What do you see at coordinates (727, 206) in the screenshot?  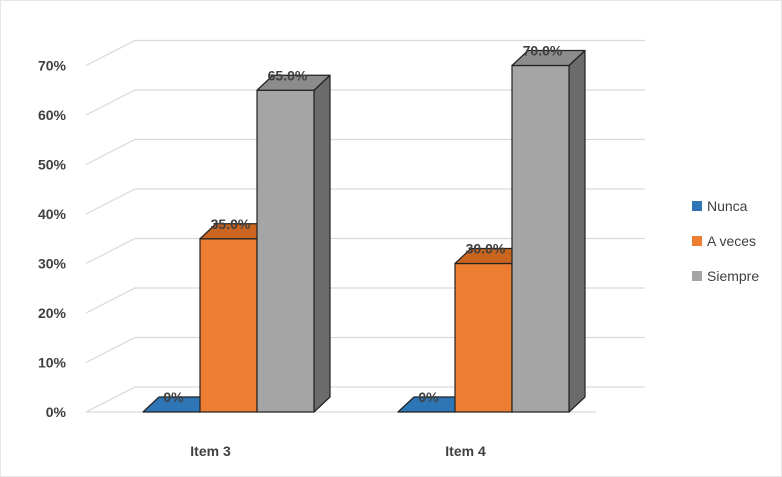 I see `legend-label: Nunca` at bounding box center [727, 206].